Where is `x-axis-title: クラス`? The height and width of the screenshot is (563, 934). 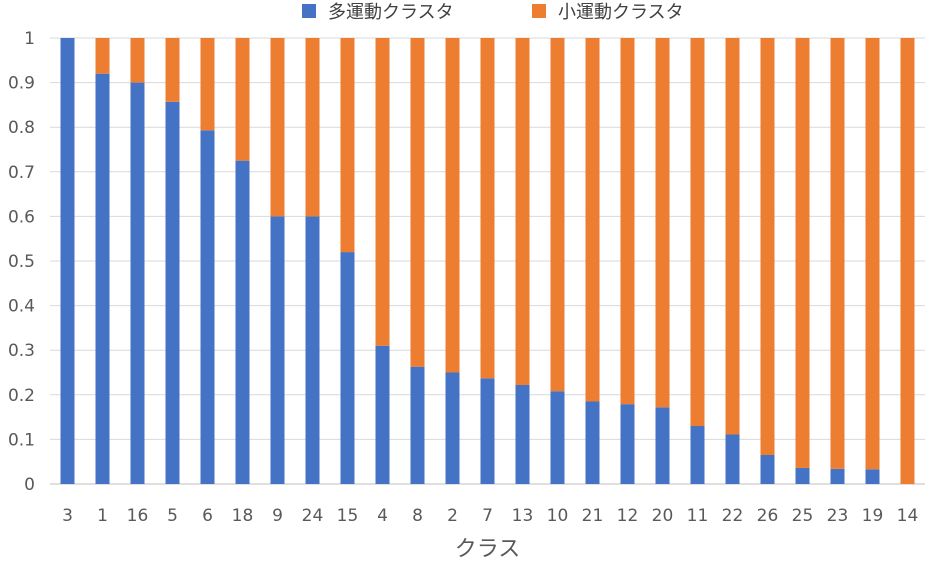 x-axis-title: クラス is located at coordinates (488, 549).